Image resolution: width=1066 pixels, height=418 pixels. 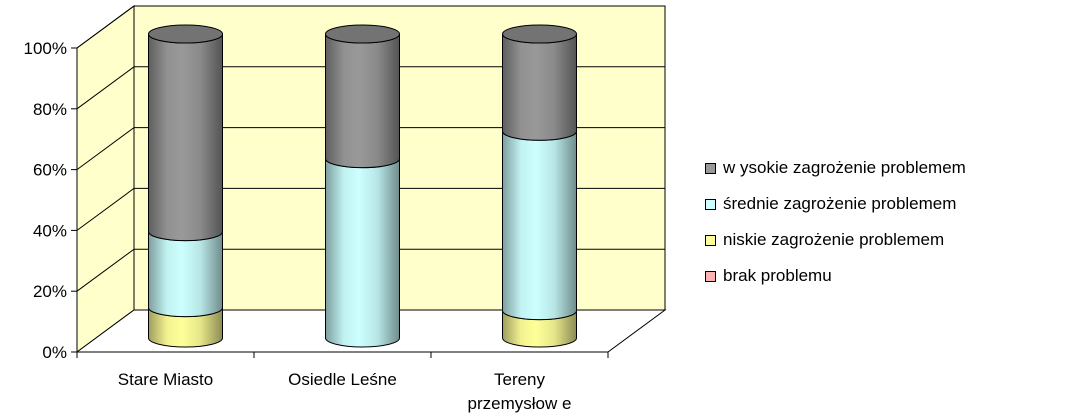 I want to click on y-tick-label: 0%, so click(x=54, y=352).